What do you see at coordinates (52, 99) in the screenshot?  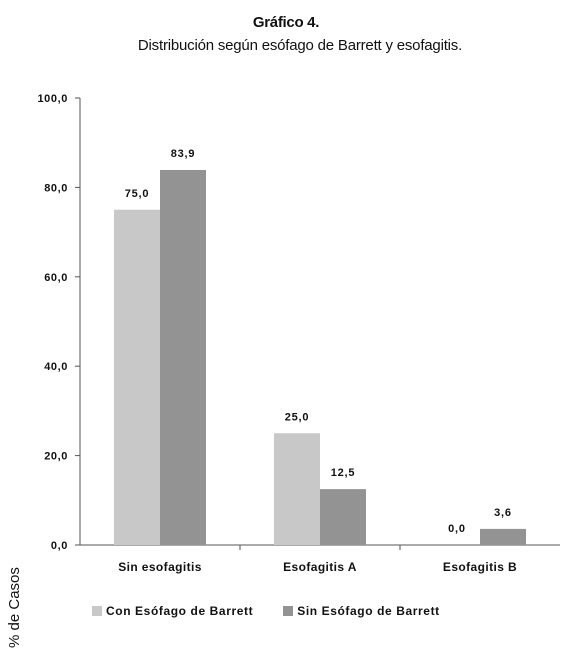 I see `y-tick-label: 100,0` at bounding box center [52, 99].